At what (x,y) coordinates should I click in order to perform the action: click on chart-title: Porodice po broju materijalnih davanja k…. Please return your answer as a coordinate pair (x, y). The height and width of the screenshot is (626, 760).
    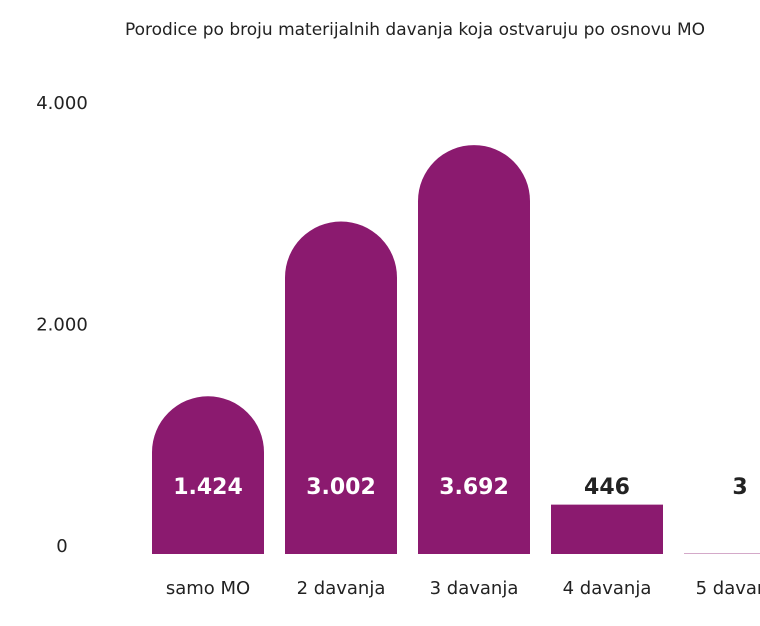
    Looking at the image, I should click on (415, 30).